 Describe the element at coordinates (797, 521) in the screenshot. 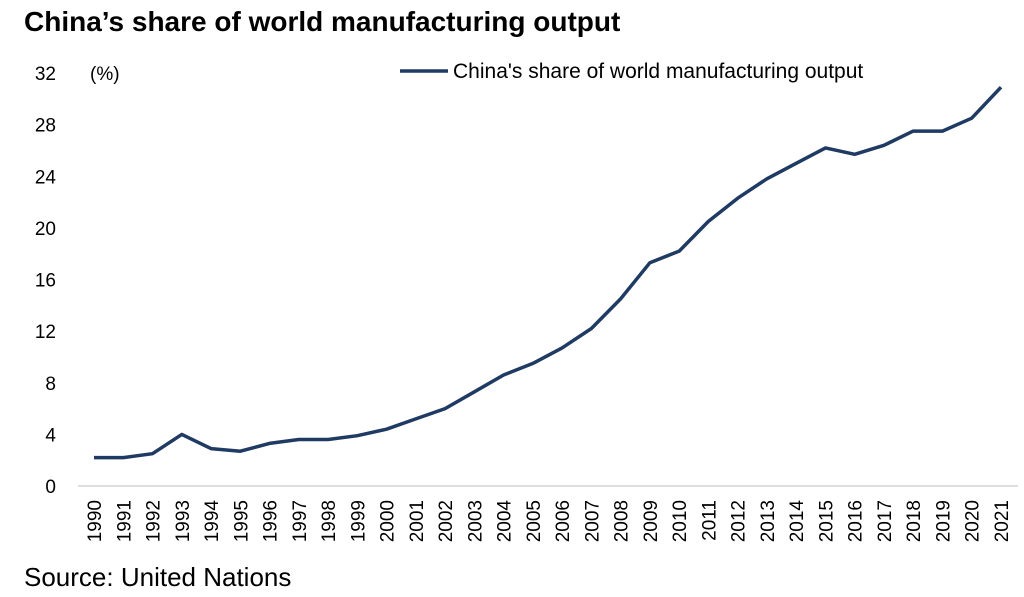

I see `x-tick-label: 2014` at that location.